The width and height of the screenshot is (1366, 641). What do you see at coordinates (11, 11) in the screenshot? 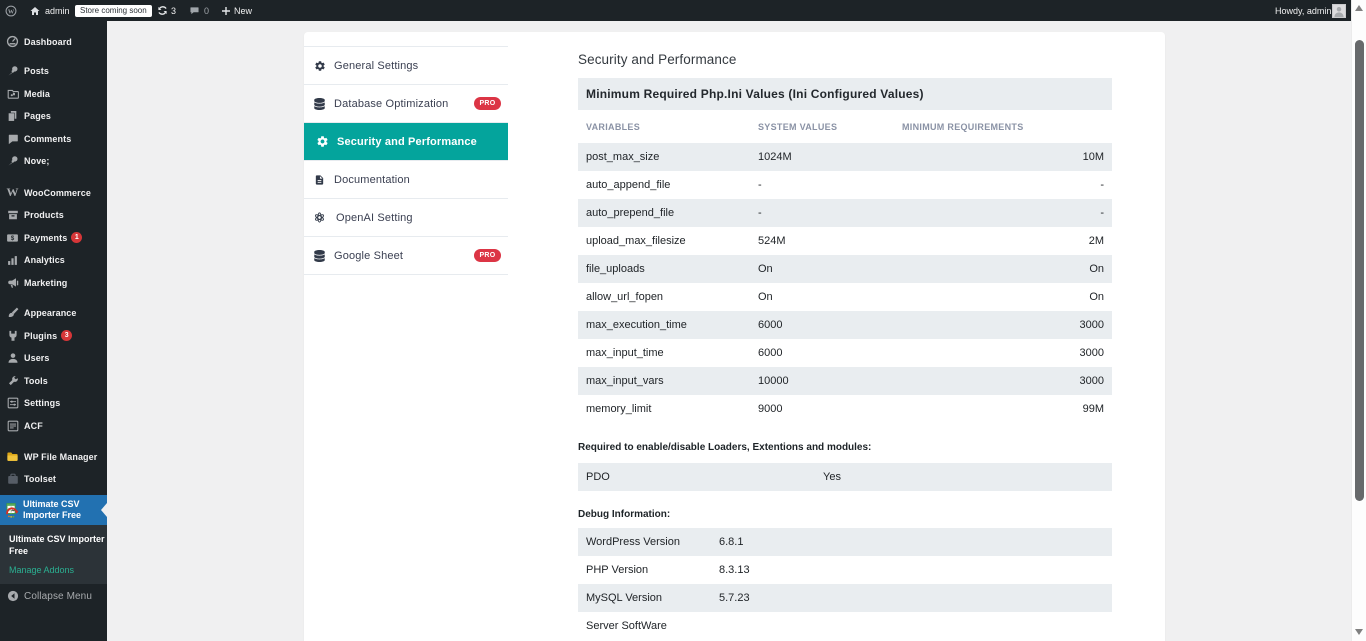
I see `svg-text: W` at bounding box center [11, 11].